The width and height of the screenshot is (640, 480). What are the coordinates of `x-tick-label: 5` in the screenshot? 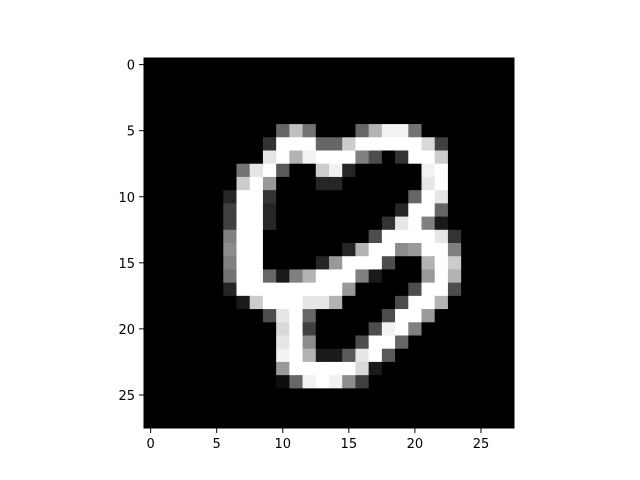 It's located at (217, 444).